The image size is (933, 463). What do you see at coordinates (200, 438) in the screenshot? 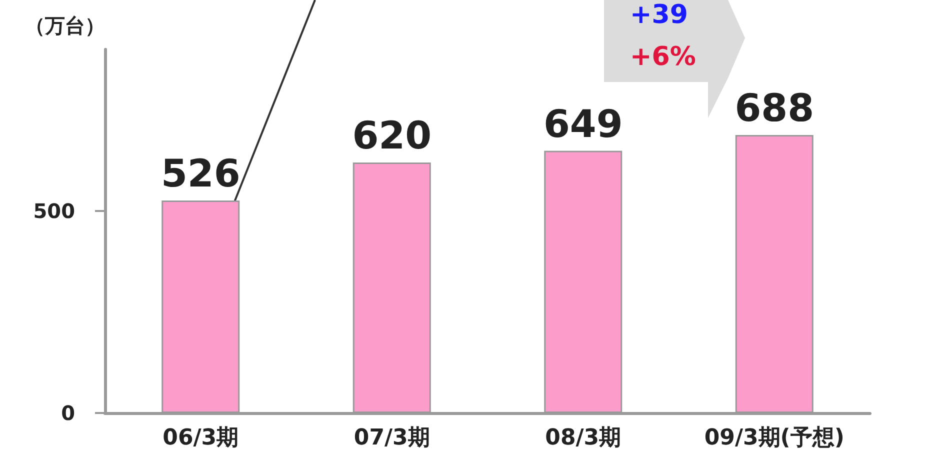
I see `x-tick-label: 06/3期` at bounding box center [200, 438].